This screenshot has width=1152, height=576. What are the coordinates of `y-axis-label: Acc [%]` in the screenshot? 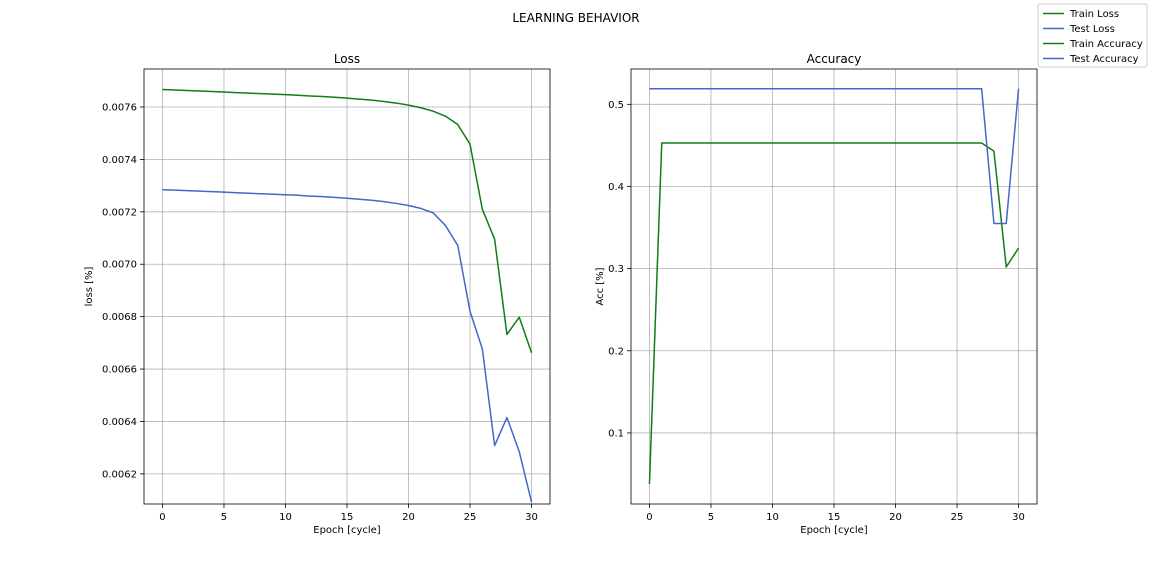 It's located at (600, 286).